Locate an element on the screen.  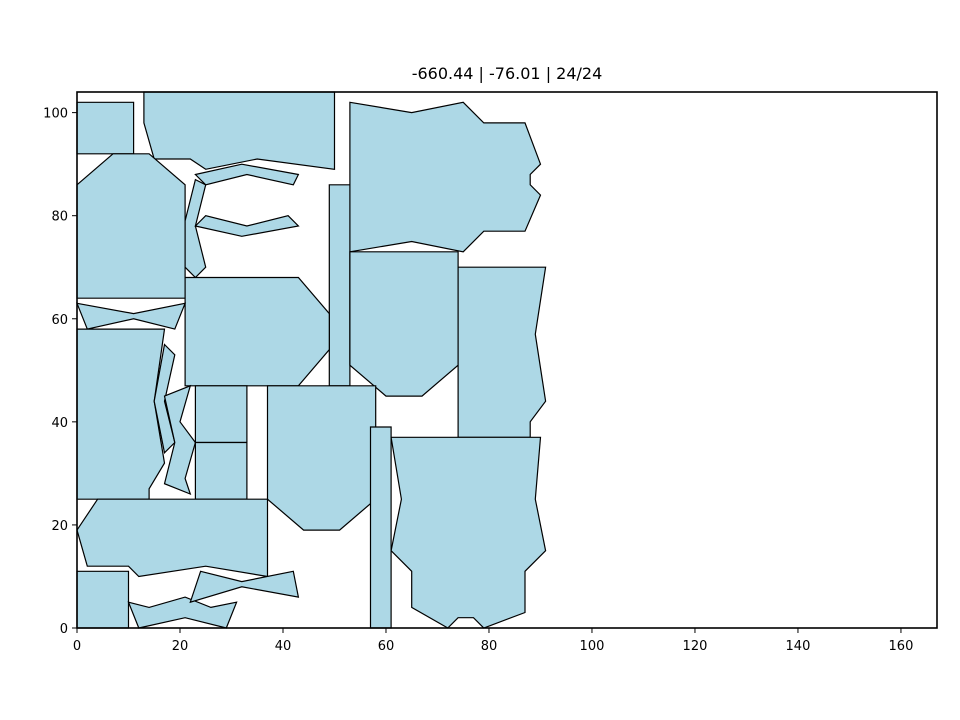
piece-p20 is located at coordinates (468, 532).